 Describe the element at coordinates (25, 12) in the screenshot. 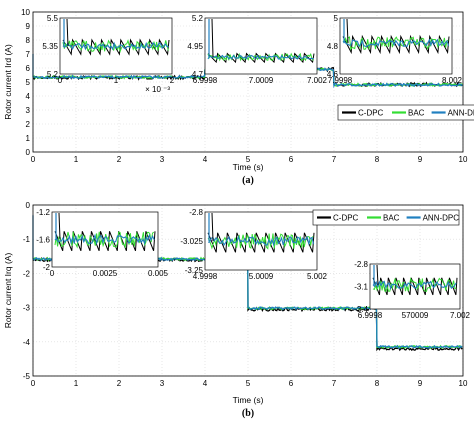

I see `y-tick-label: 10` at that location.